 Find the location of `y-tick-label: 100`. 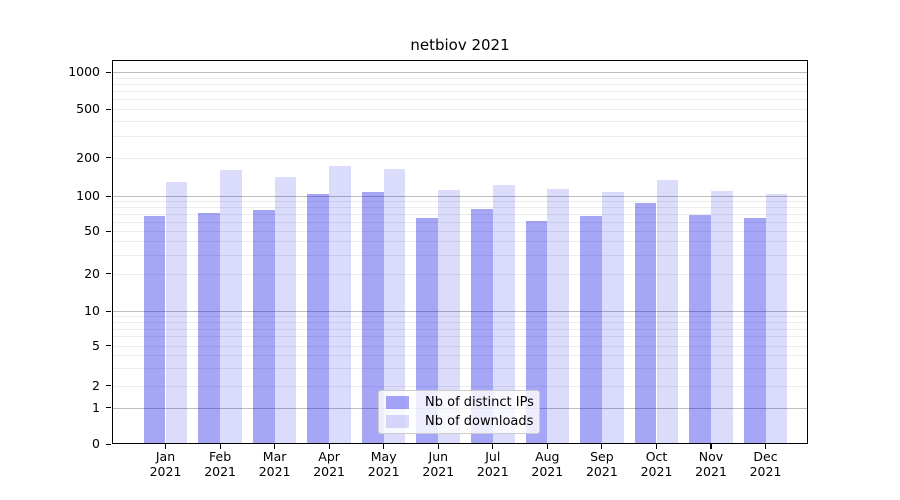

y-tick-label: 100 is located at coordinates (88, 195).